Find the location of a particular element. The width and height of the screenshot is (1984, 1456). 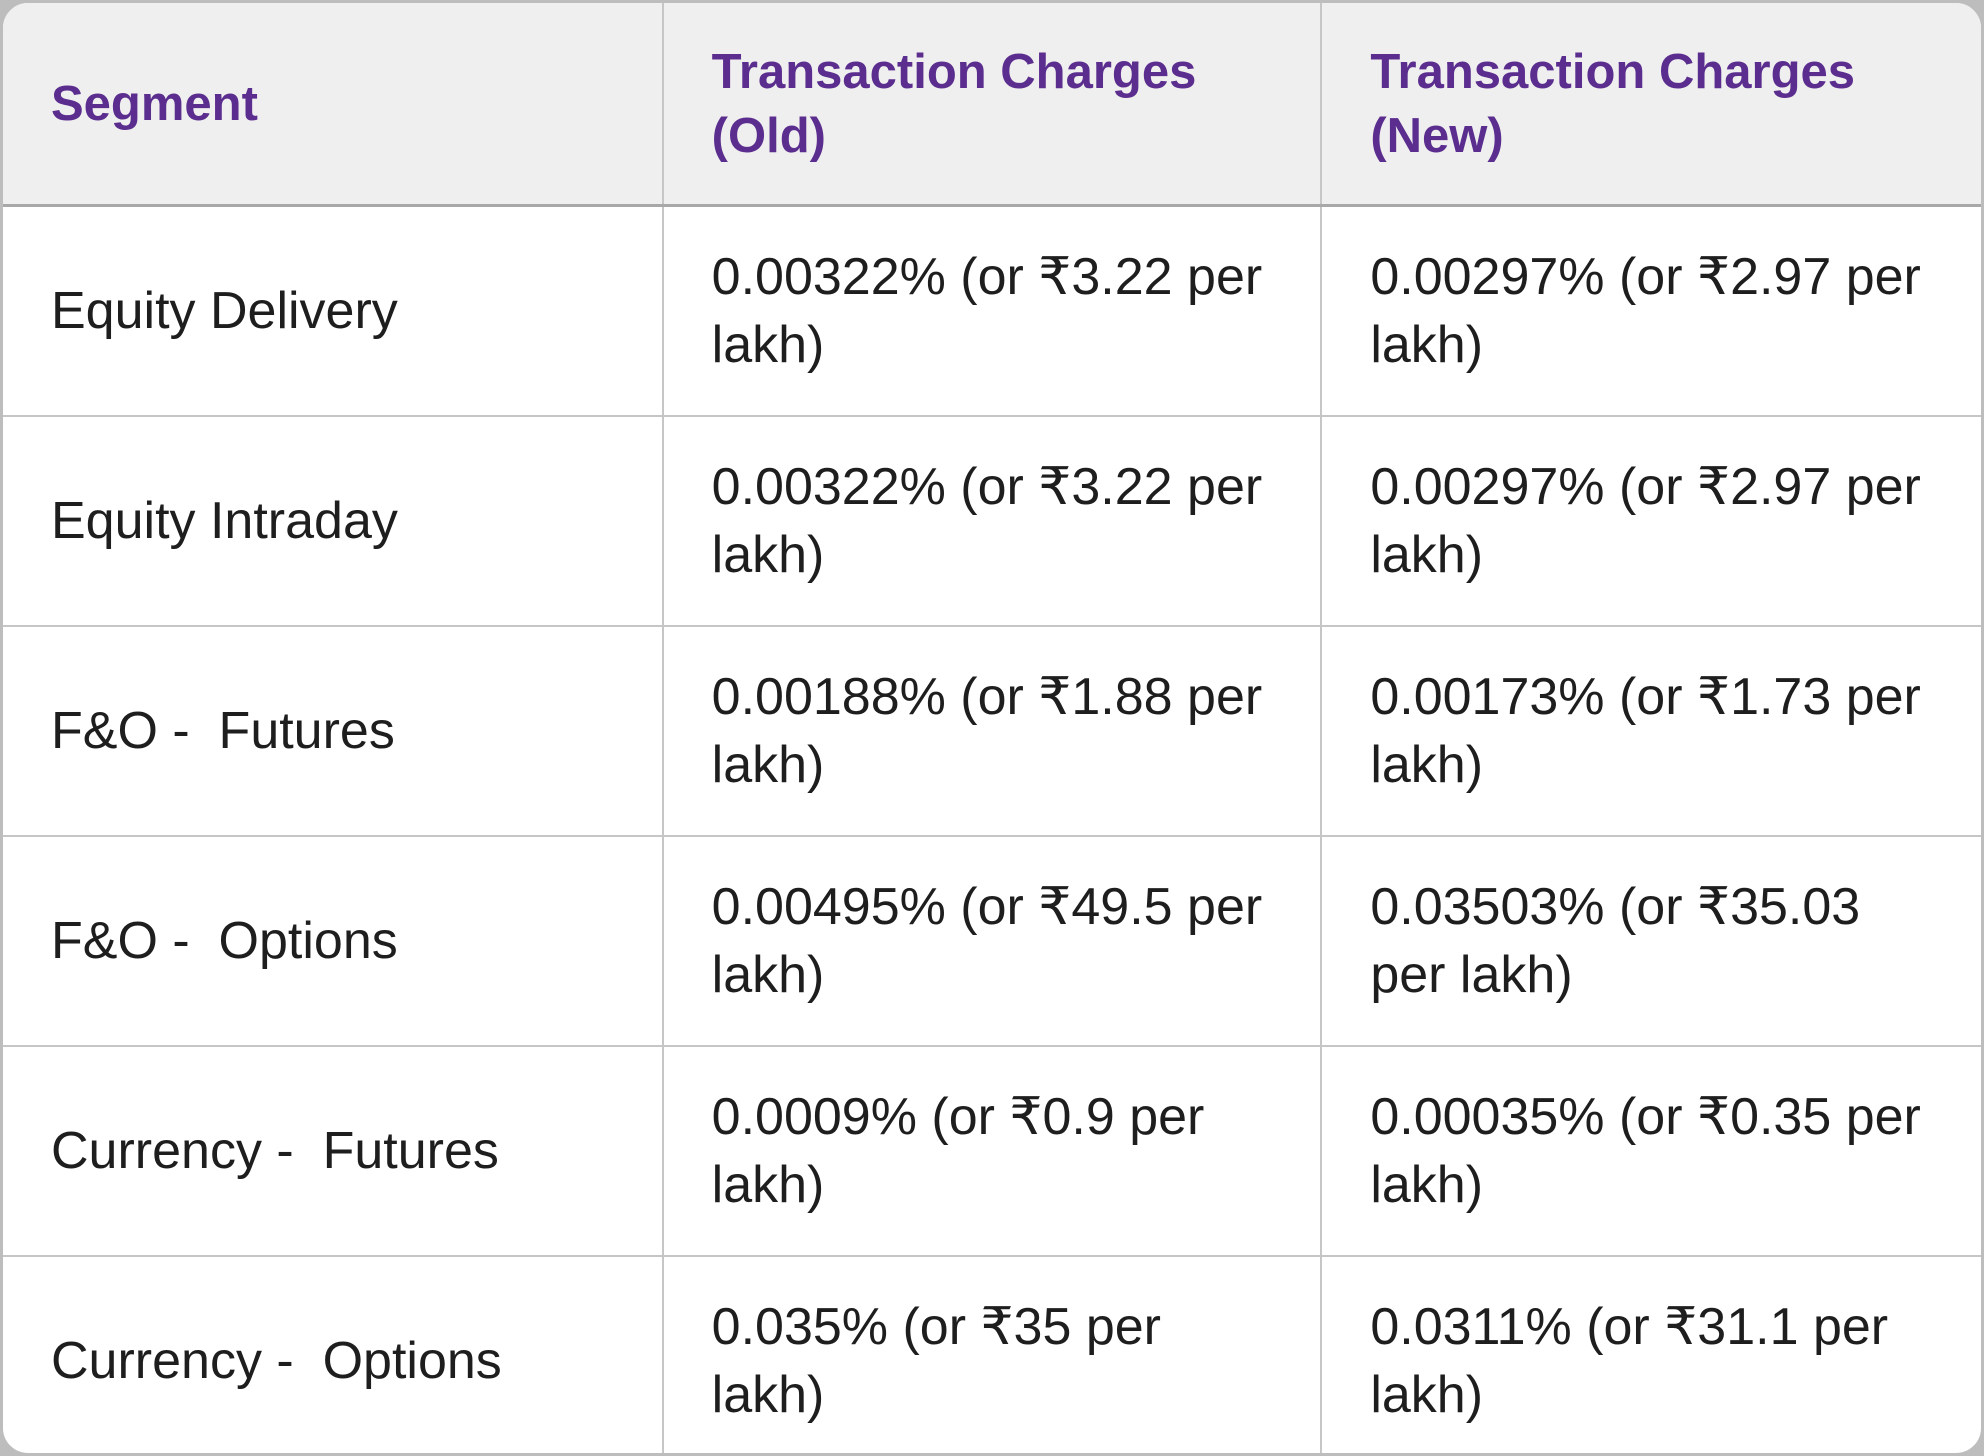

old-charge-cell: 0.00188% (or ₹1.88 per lakh) is located at coordinates (992, 730).